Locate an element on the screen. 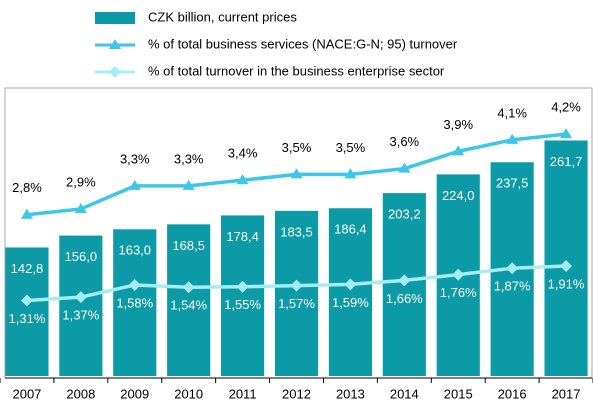 The width and height of the screenshot is (593, 405). bar-value-label: 261,7 is located at coordinates (566, 161).